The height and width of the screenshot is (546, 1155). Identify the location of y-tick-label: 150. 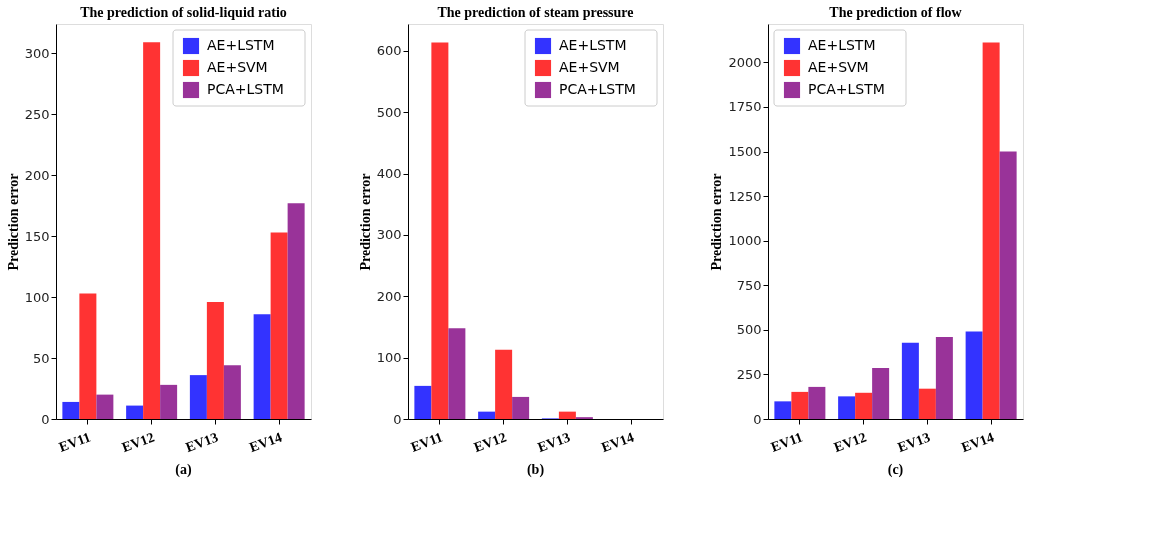
(37, 236).